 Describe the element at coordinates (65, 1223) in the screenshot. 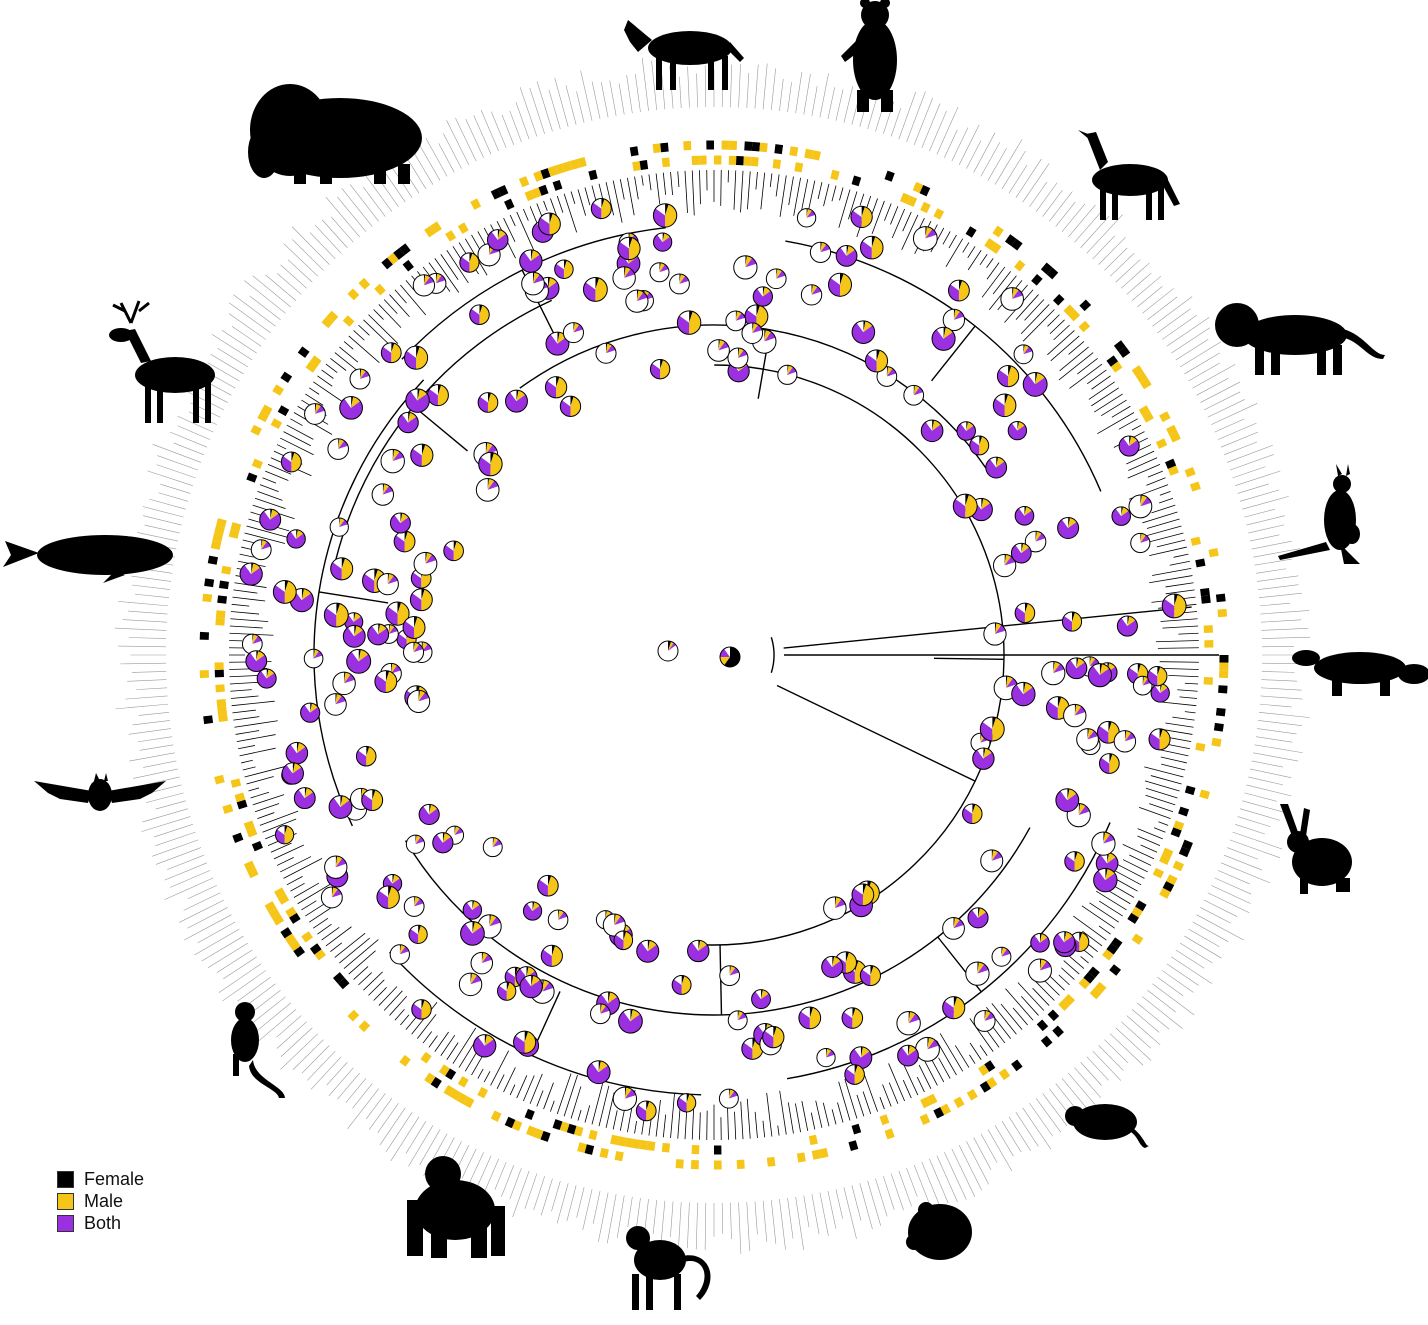

I see `legend-swatch-both` at that location.